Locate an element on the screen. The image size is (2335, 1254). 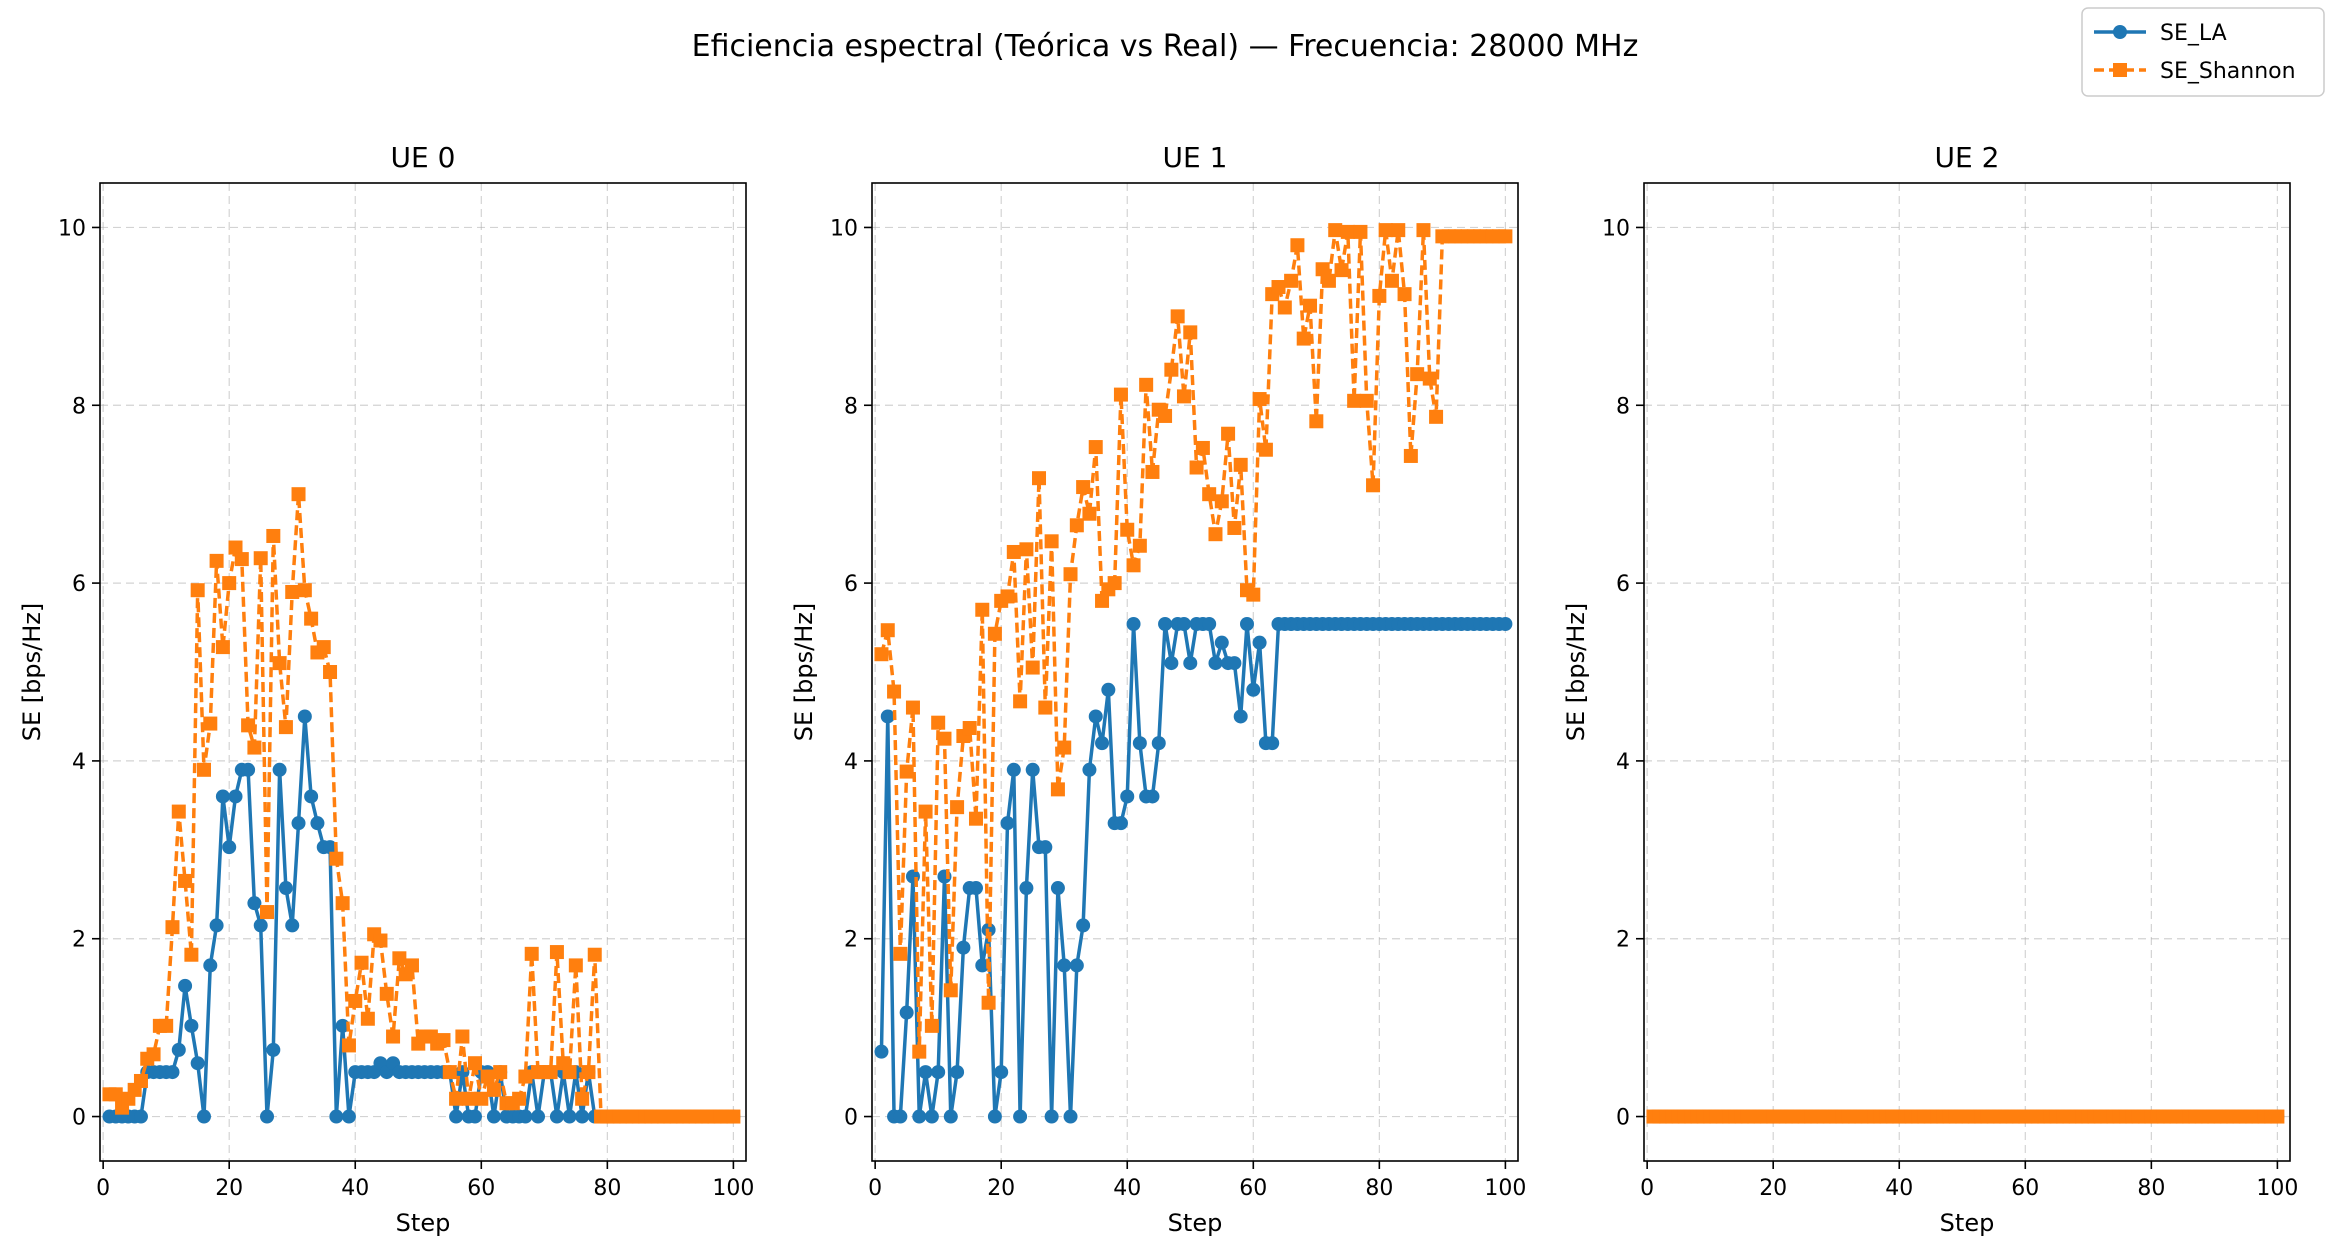
x-tick-label: 40 is located at coordinates (355, 1188).